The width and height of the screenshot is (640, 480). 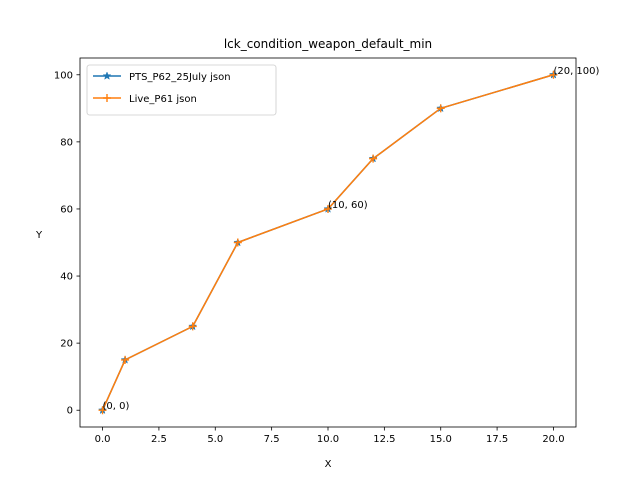 What do you see at coordinates (103, 439) in the screenshot?
I see `x-tick-label: 0.0` at bounding box center [103, 439].